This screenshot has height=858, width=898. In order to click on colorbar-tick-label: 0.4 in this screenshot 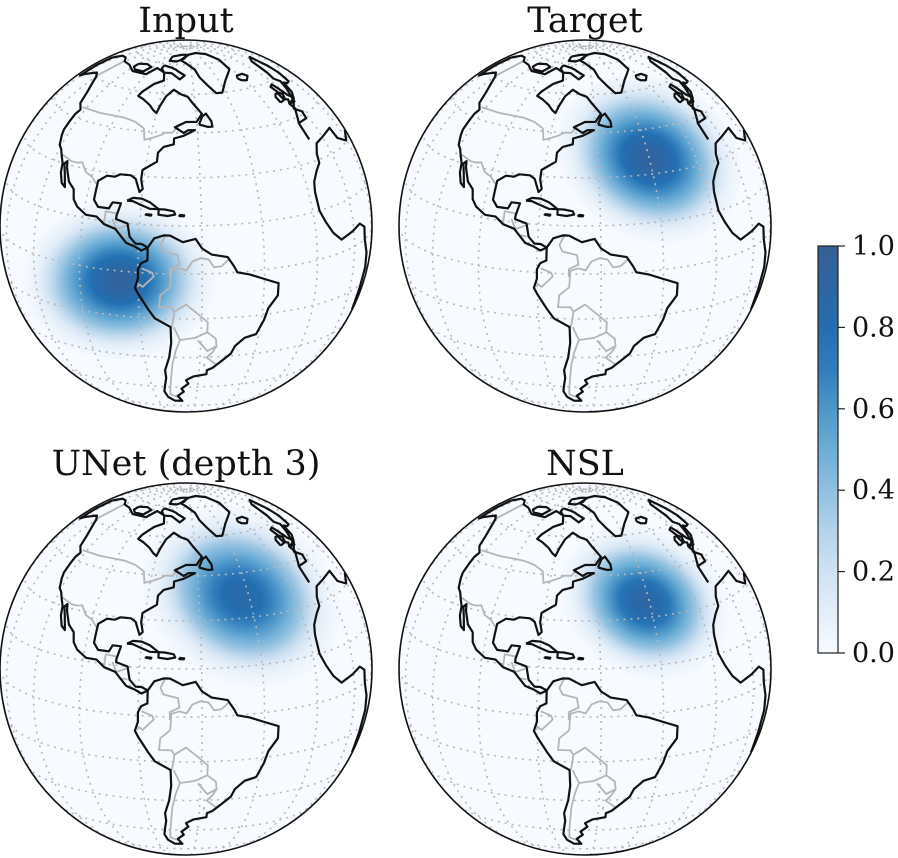, I will do `click(873, 490)`.